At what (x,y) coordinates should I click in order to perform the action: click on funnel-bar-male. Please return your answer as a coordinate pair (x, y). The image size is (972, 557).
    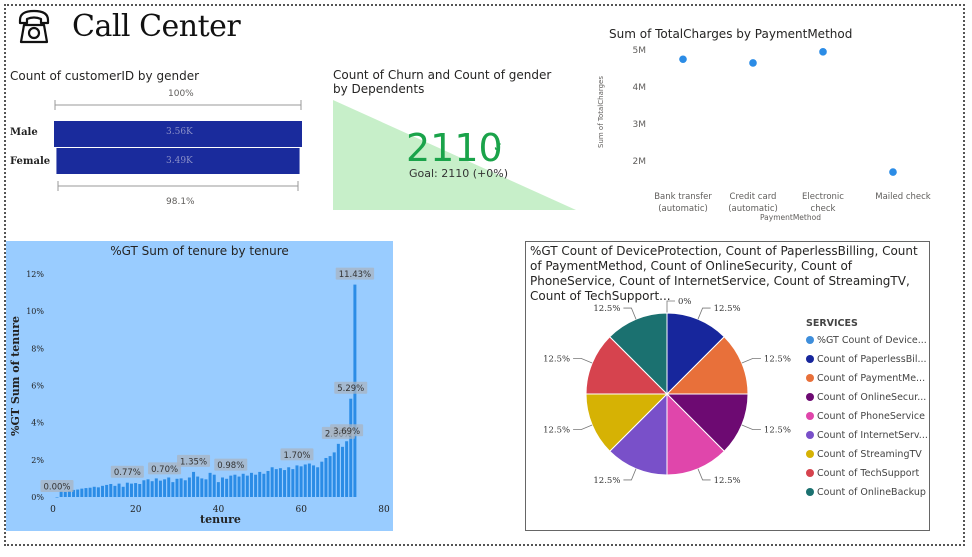
    Looking at the image, I should click on (178, 134).